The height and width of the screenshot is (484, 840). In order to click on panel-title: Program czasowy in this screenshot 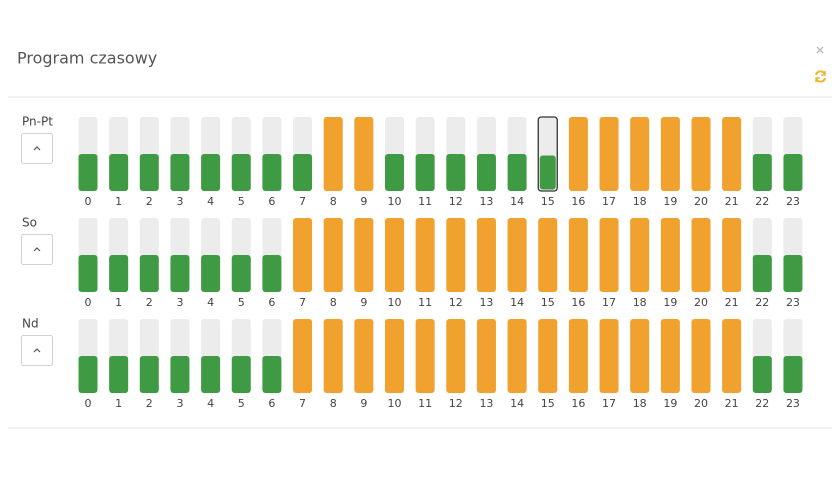, I will do `click(87, 58)`.